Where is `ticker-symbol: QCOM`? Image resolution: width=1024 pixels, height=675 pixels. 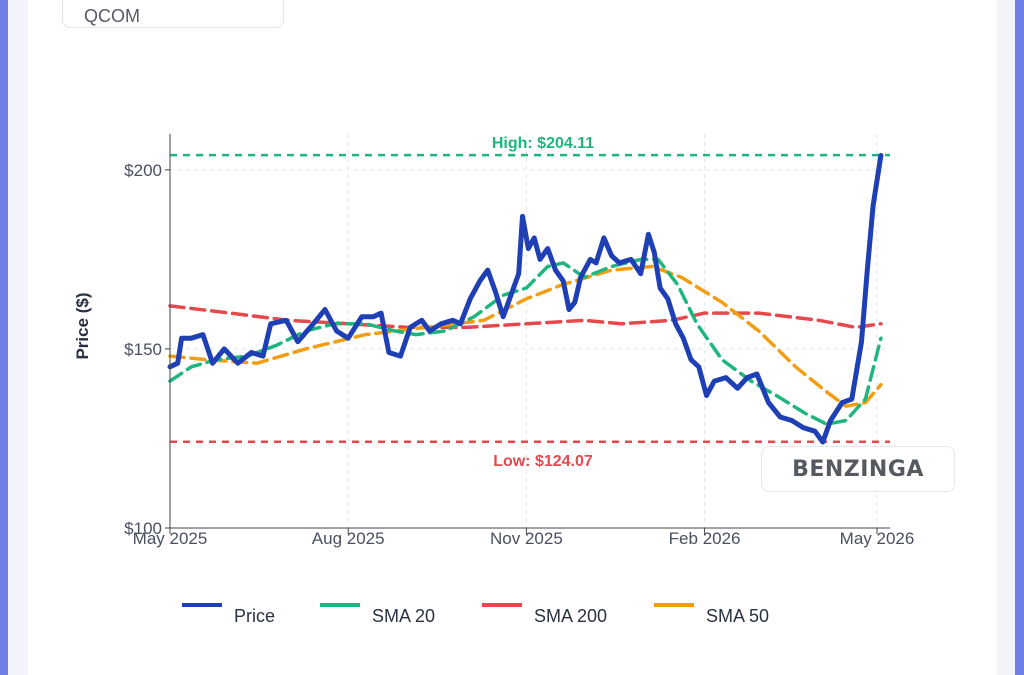
ticker-symbol: QCOM is located at coordinates (112, 16).